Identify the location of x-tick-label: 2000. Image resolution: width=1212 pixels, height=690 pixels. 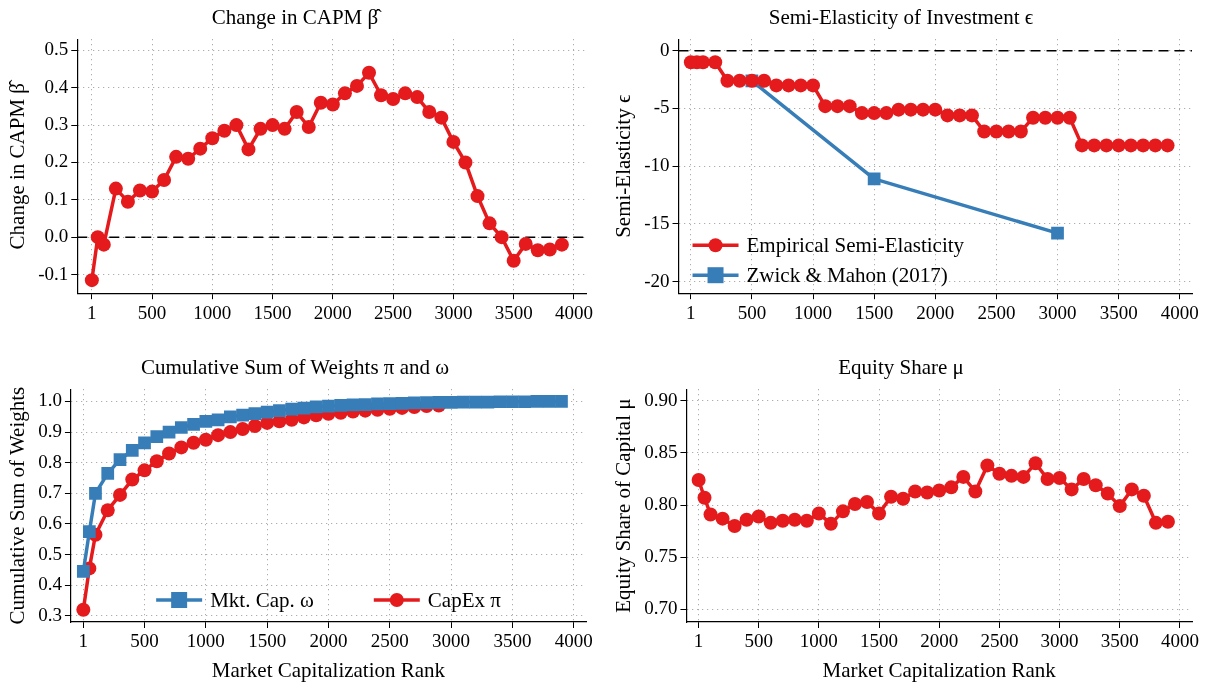
(332, 312).